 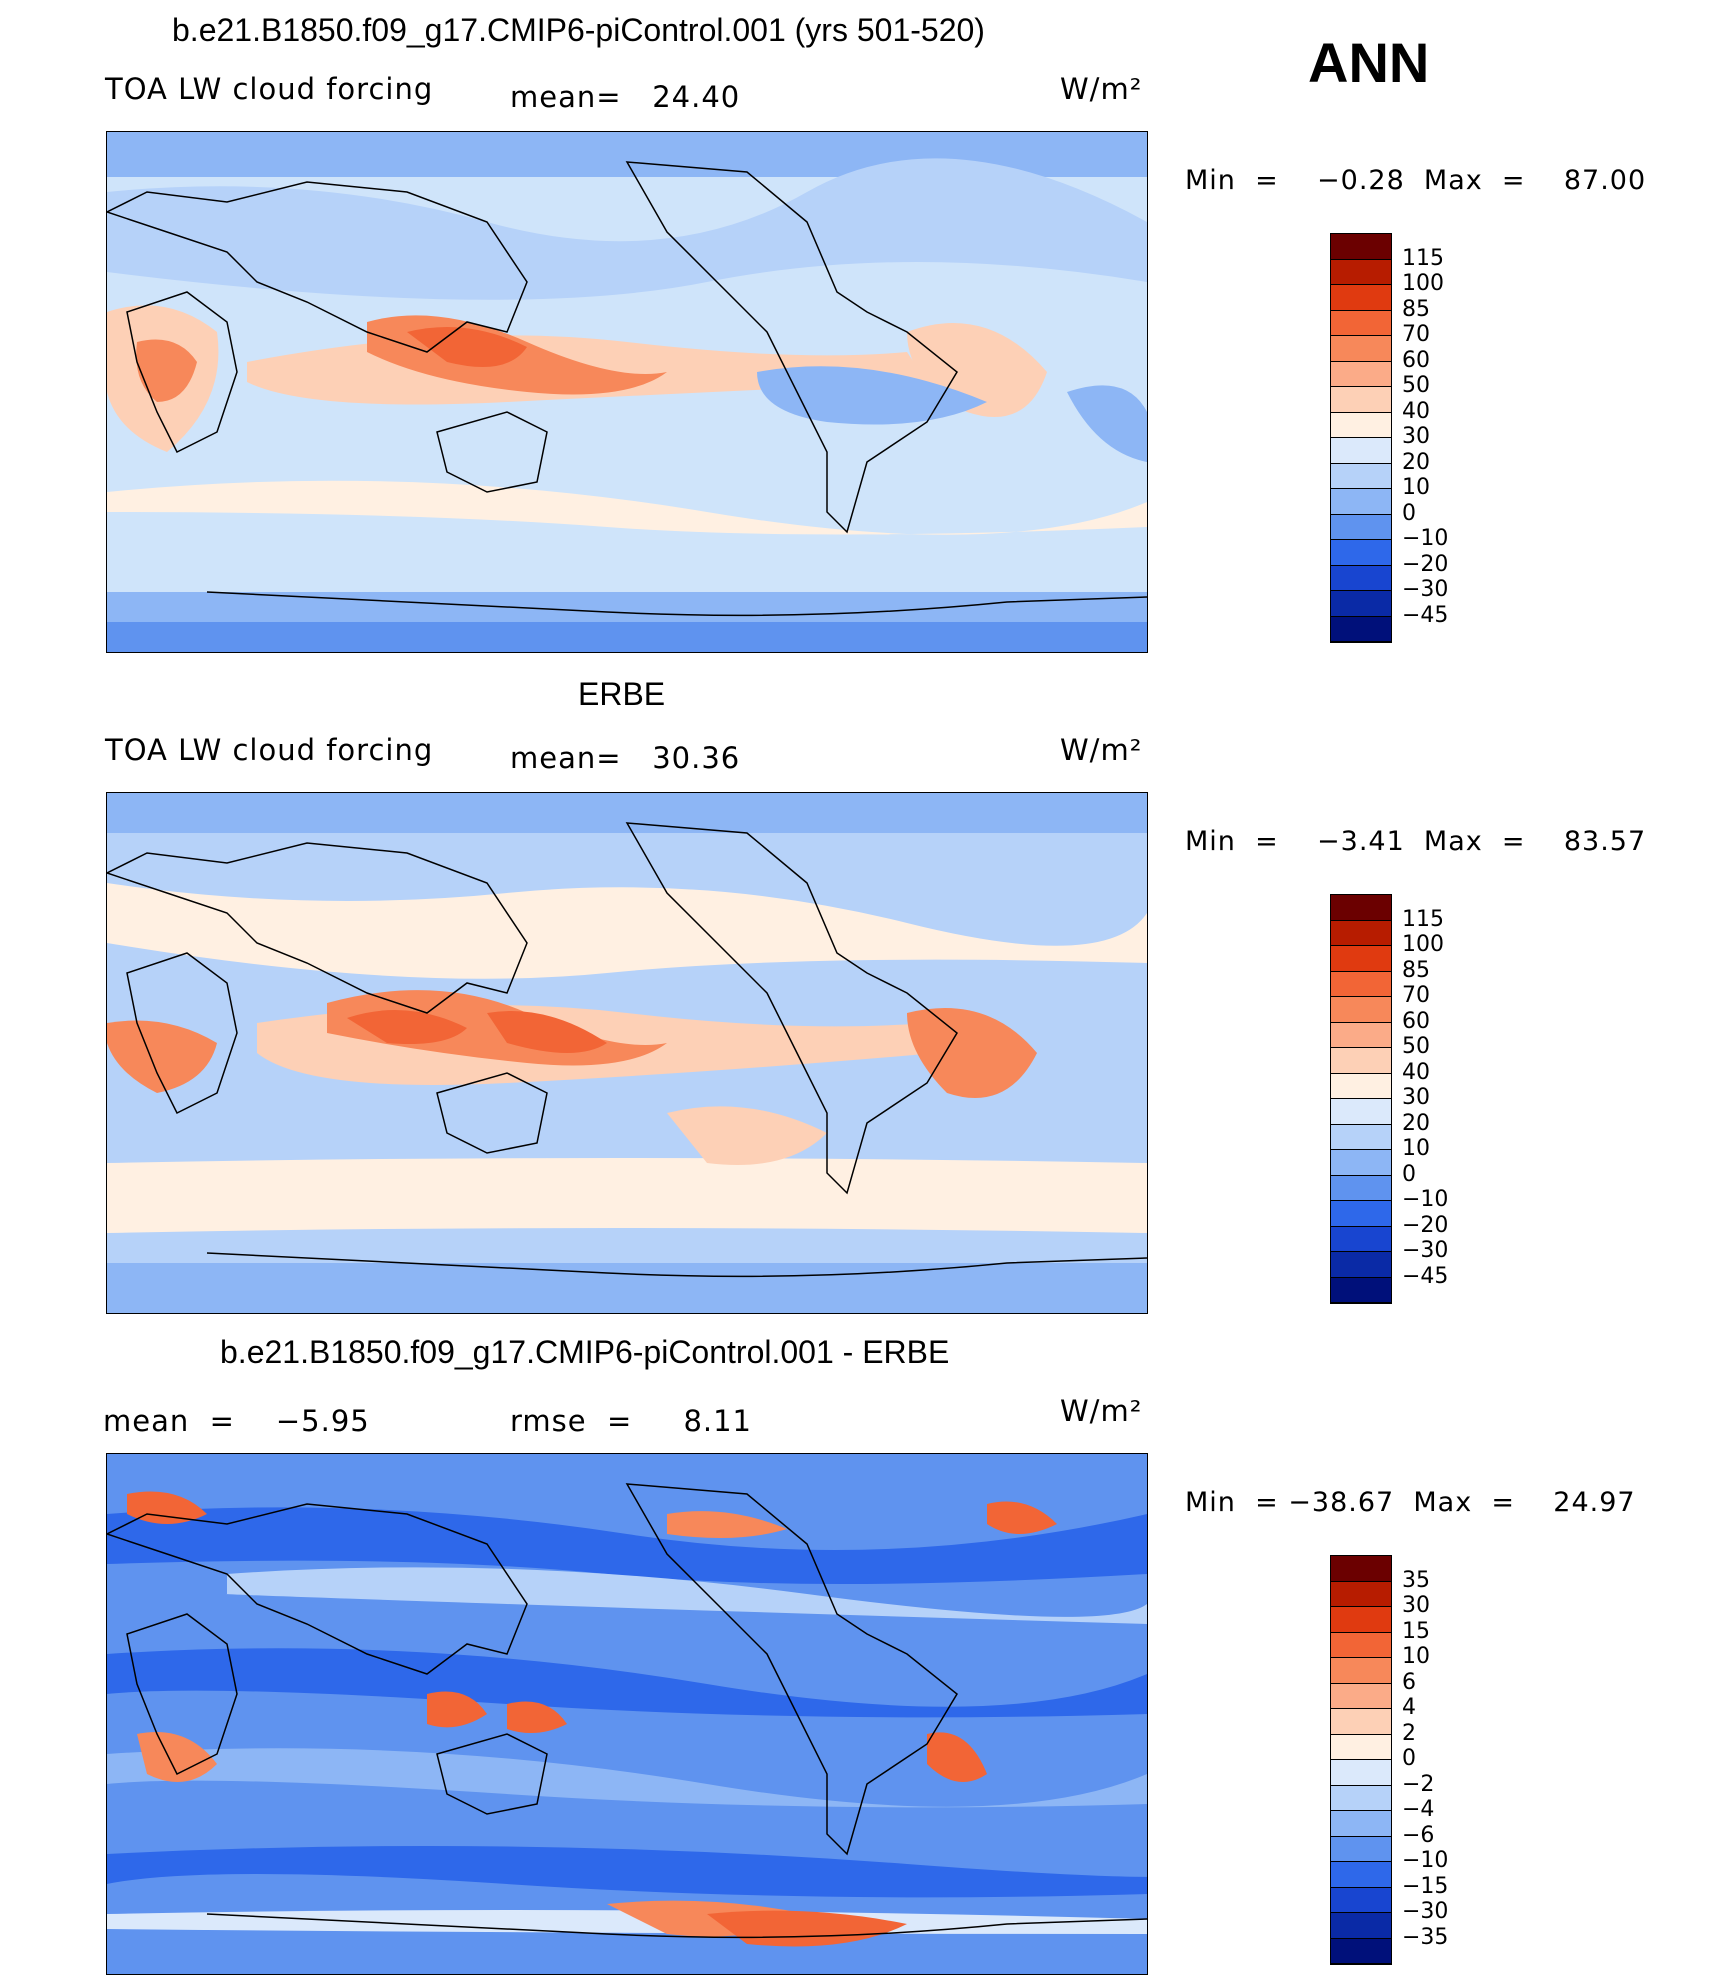 What do you see at coordinates (1409, 1733) in the screenshot?
I see `colorbar-label: 2` at bounding box center [1409, 1733].